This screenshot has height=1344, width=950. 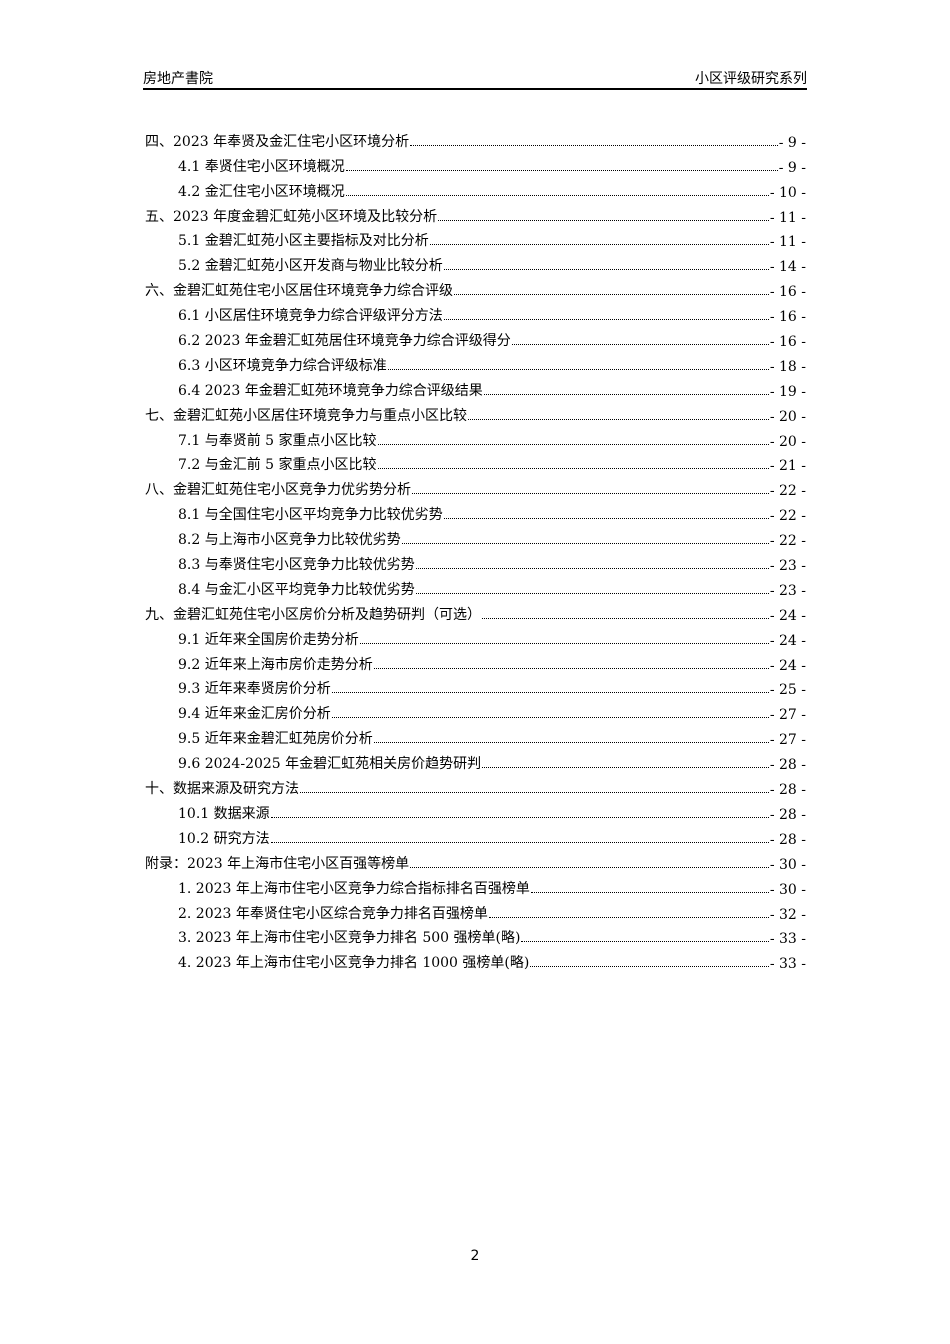 I want to click on toc-entry: 4. 2023 年上海市住宅小区竞争力排名 1000 强榜单(略) - 33 -, so click(x=475, y=959).